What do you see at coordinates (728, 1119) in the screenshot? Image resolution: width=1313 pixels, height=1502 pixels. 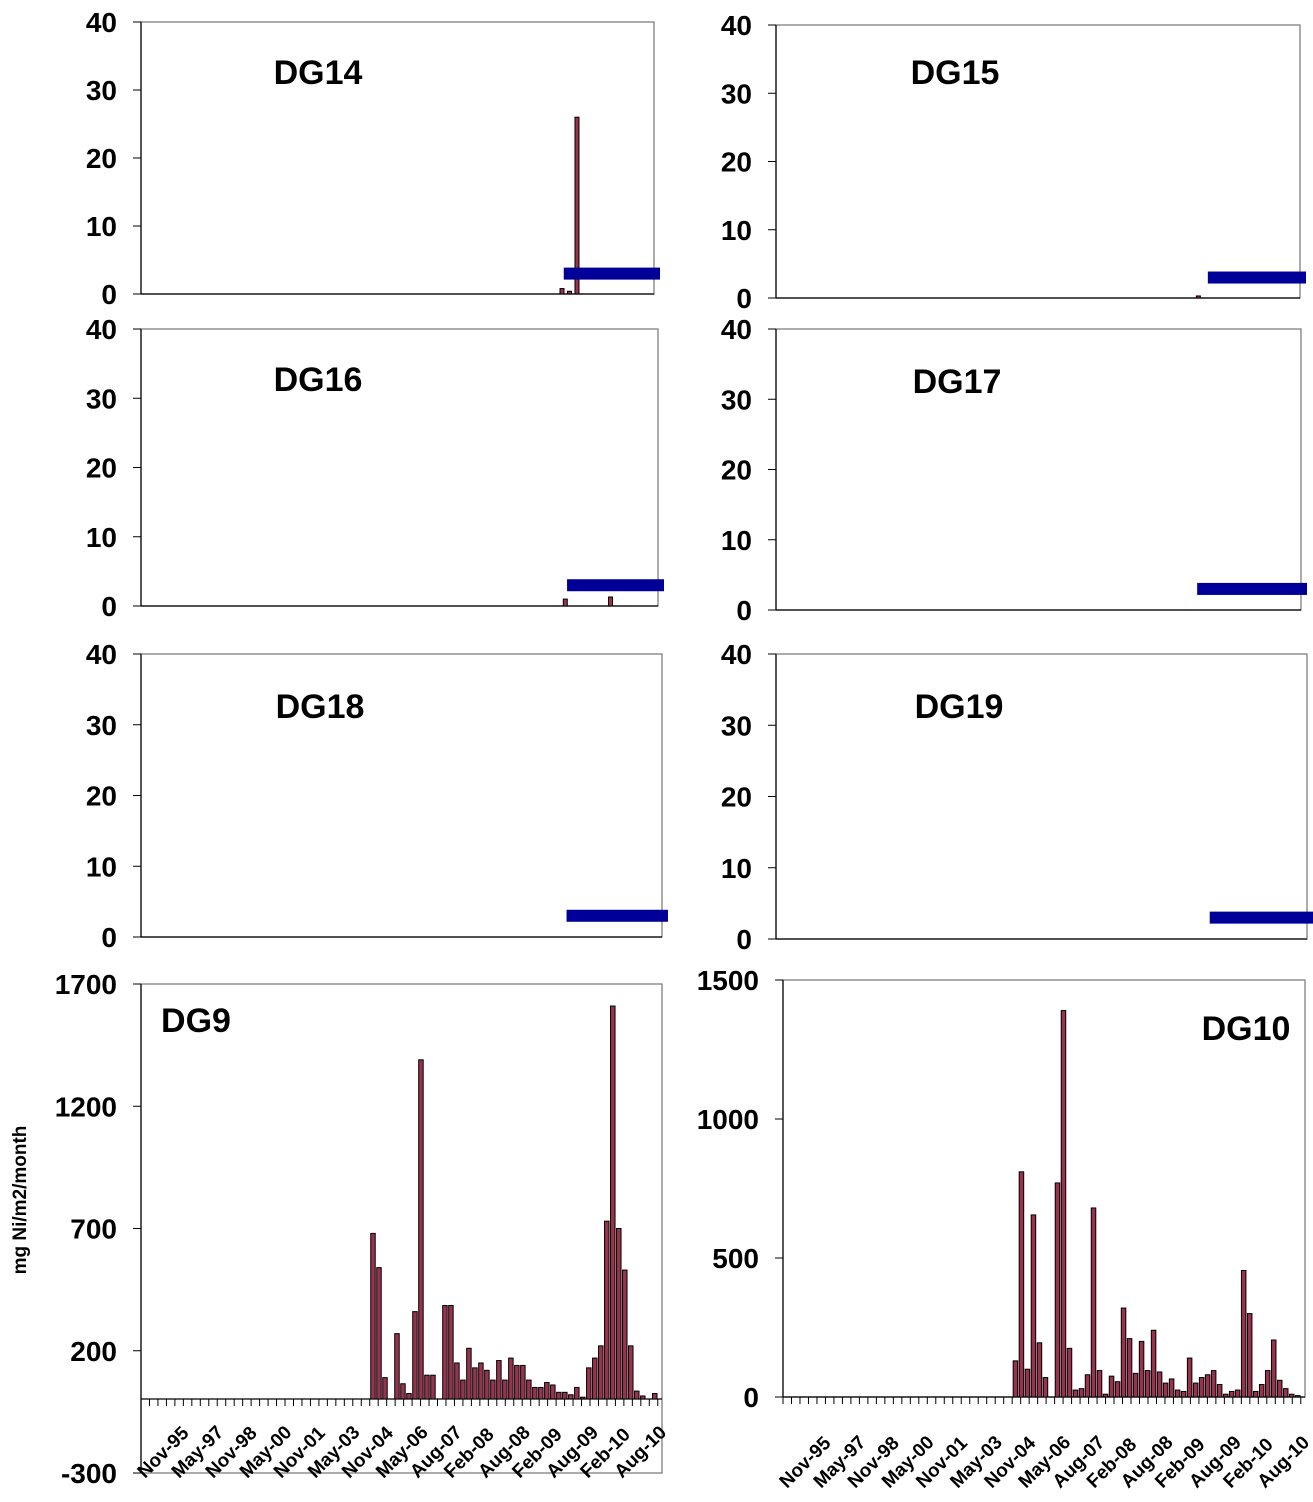 I see `y-tick-label: 1000` at bounding box center [728, 1119].